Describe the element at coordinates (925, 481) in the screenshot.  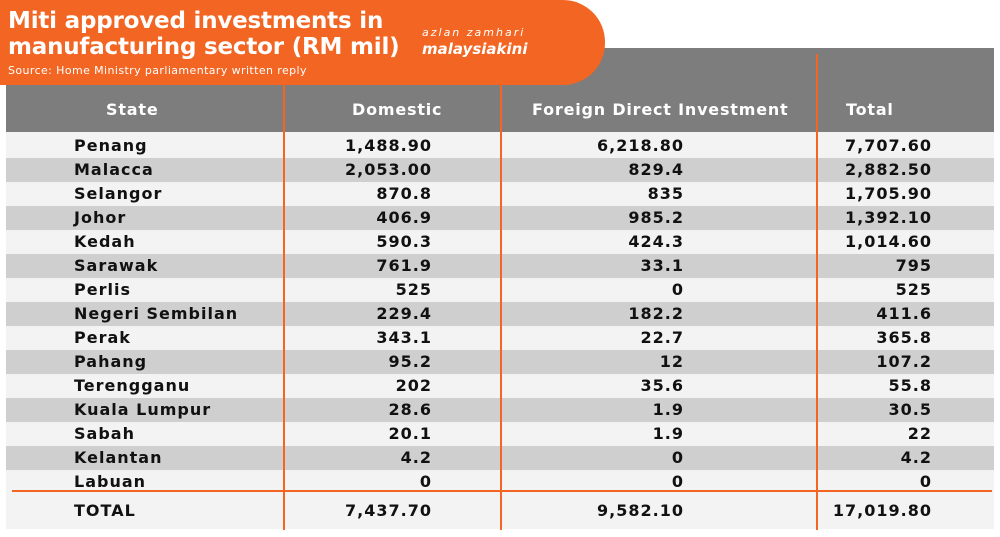
I see `cell-total: 0` at that location.